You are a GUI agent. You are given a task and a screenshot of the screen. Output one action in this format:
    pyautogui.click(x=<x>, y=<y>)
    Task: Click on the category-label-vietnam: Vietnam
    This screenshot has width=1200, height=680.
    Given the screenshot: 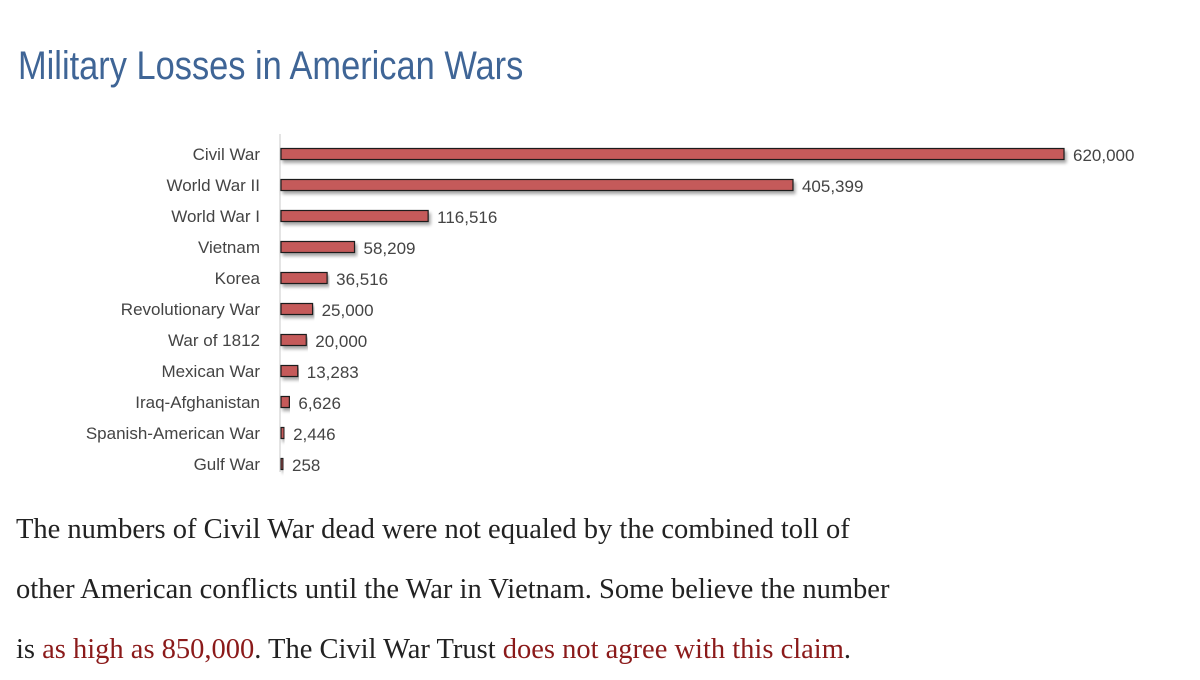 What is the action you would take?
    pyautogui.click(x=229, y=247)
    